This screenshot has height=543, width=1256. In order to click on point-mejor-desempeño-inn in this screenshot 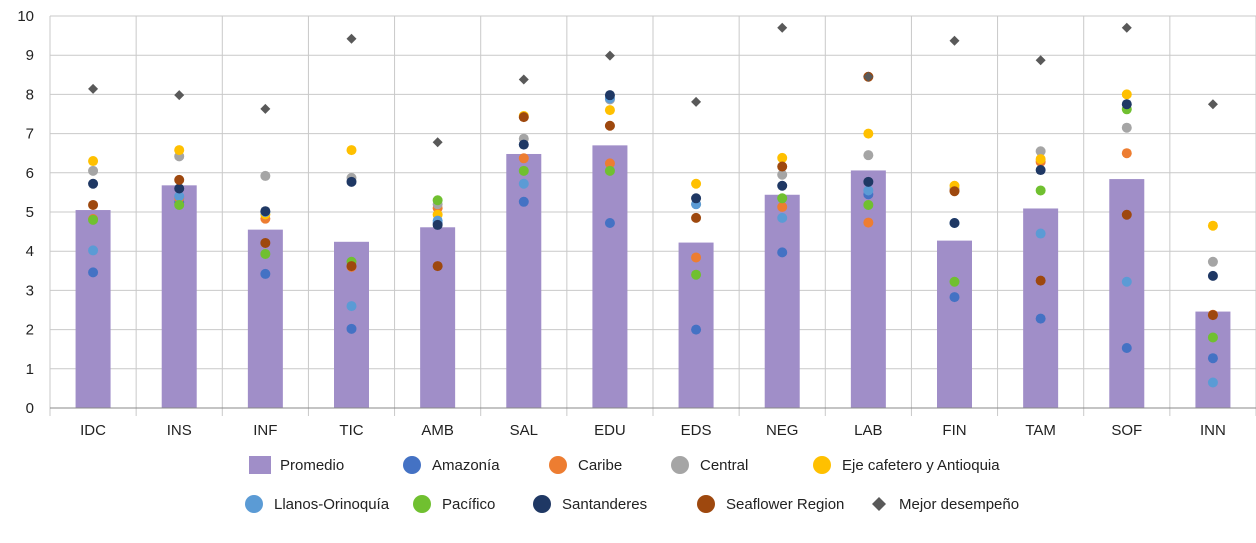, I will do `click(1212, 104)`.